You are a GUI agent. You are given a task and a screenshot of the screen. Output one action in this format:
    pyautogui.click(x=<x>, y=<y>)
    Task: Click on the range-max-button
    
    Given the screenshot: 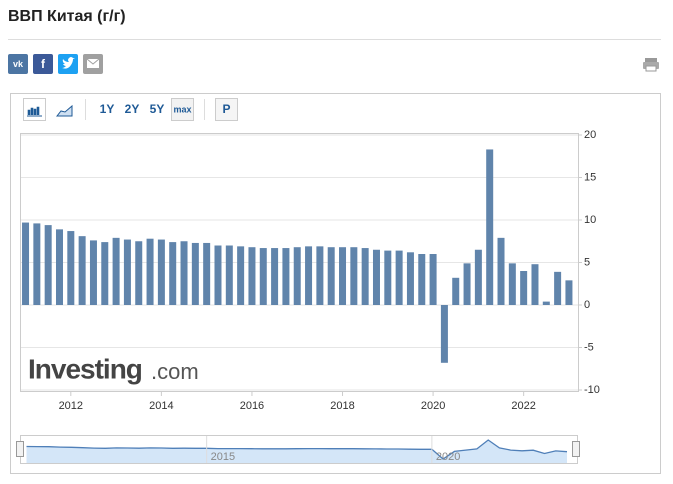 What is the action you would take?
    pyautogui.click(x=182, y=109)
    